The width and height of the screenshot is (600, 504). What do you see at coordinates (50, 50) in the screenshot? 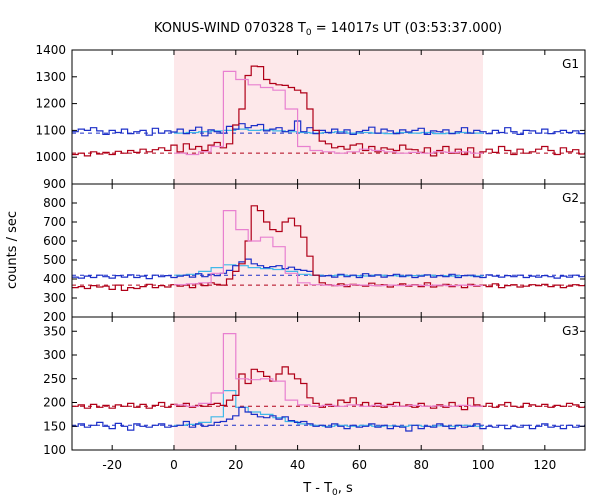
I see `y-tick-label: 1400` at bounding box center [50, 50].